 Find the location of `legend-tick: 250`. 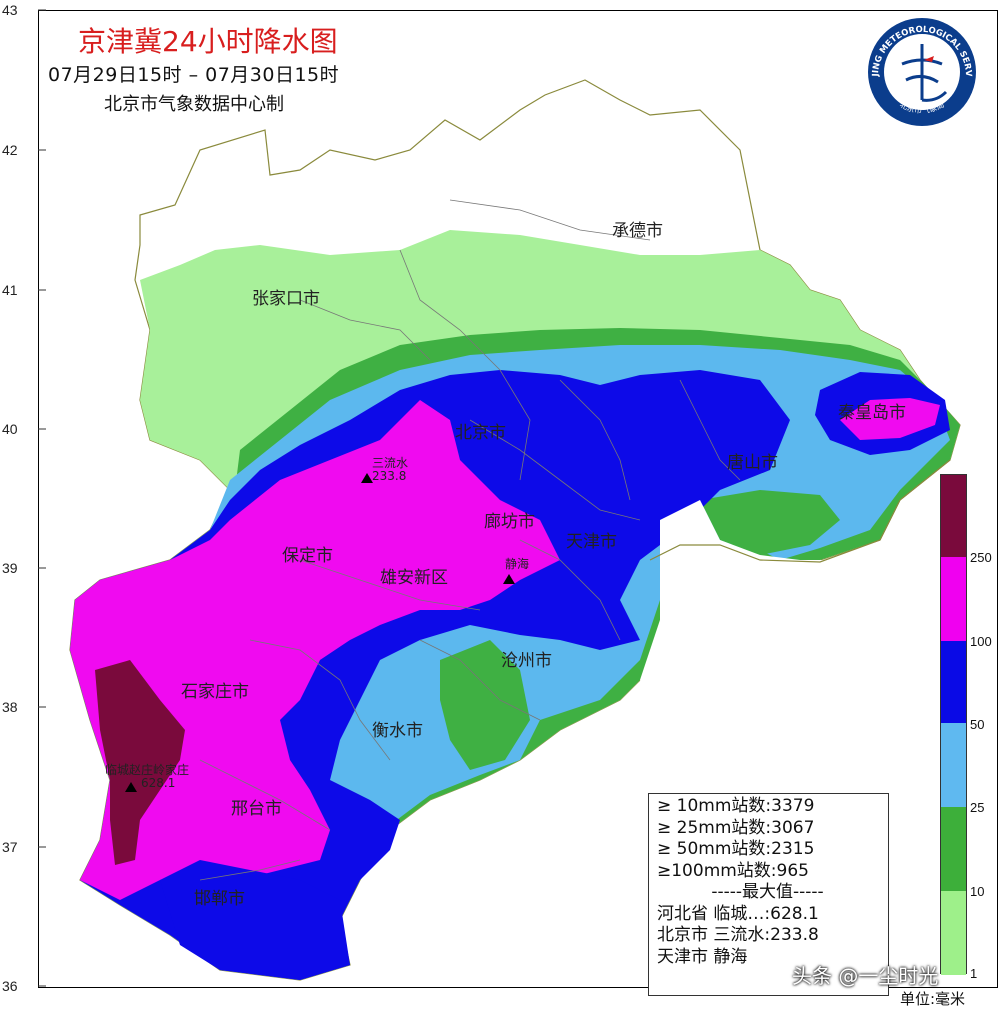

legend-tick: 250 is located at coordinates (981, 557).